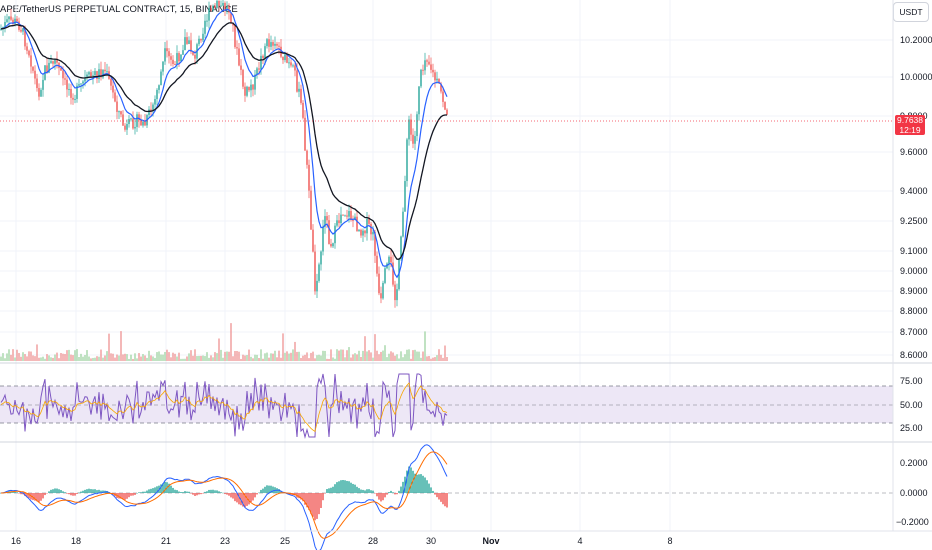 The image size is (932, 550). What do you see at coordinates (224, 342) in the screenshot?
I see `volume-bars` at bounding box center [224, 342].